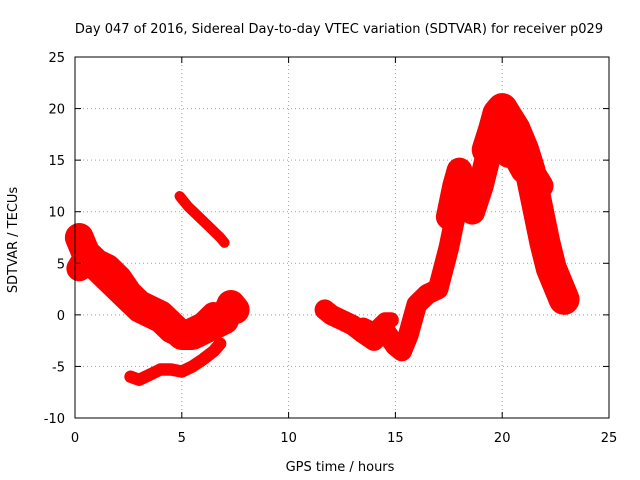  I want to click on series-arc4, so click(202, 219).